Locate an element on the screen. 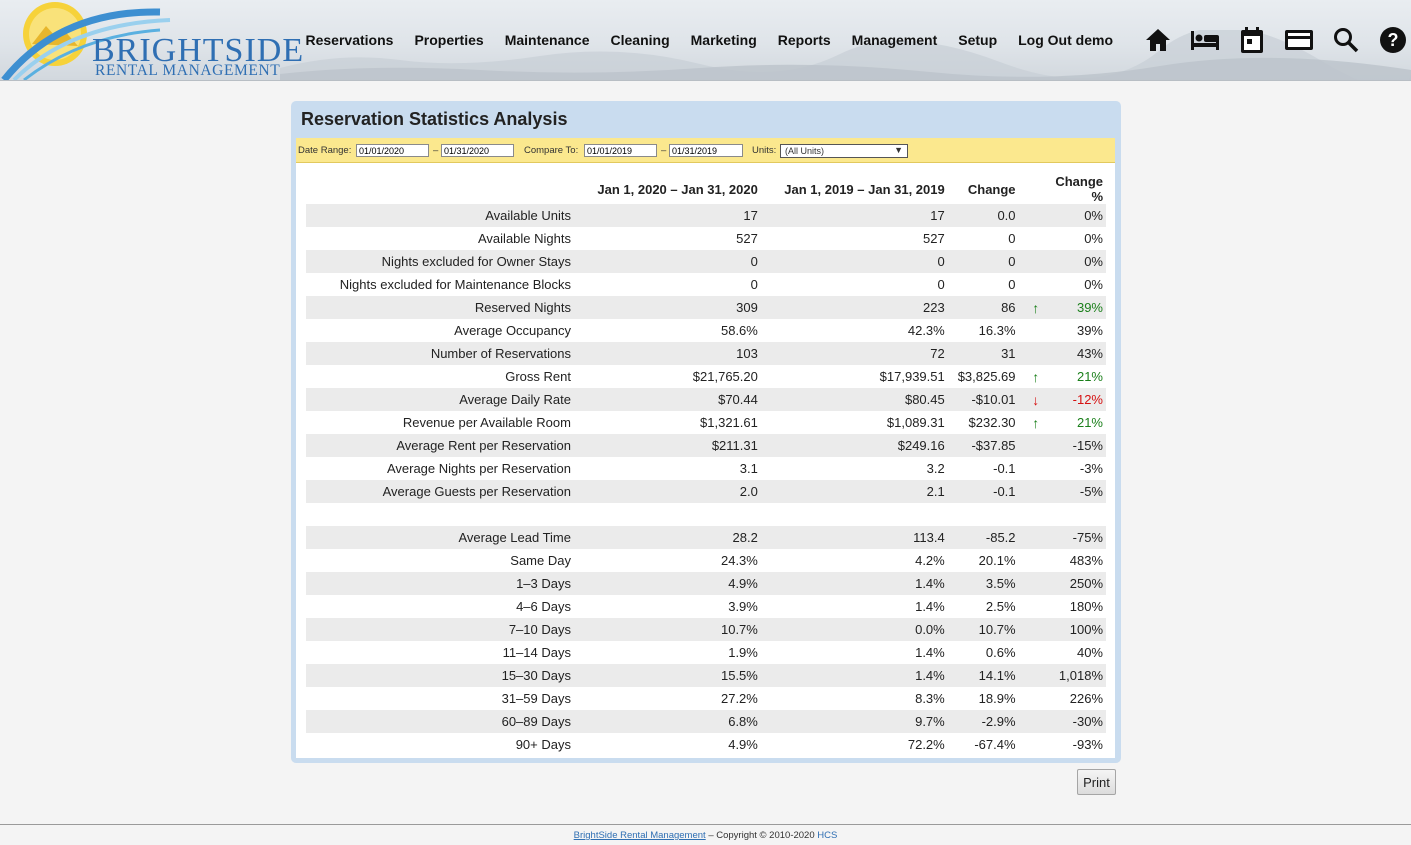  table-row: Number of Reservations 103 72 31 43% is located at coordinates (706, 353).